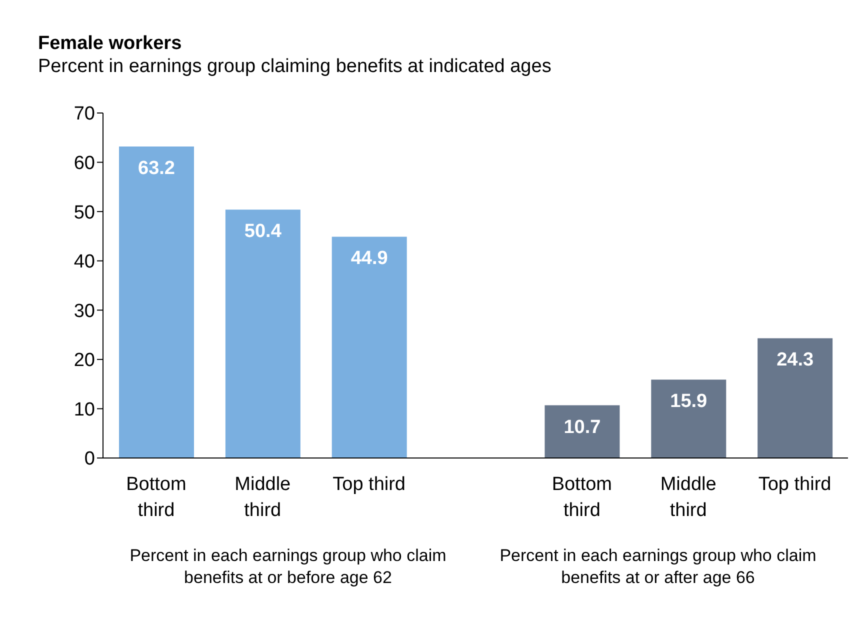 The height and width of the screenshot is (625, 858). Describe the element at coordinates (582, 427) in the screenshot. I see `data-label: 10.7` at that location.